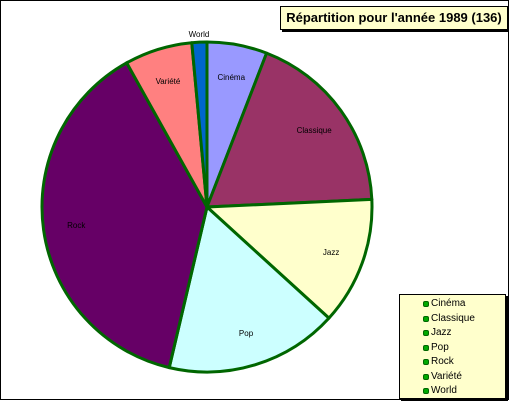 Image resolution: width=509 pixels, height=401 pixels. I want to click on pie-slice-pop, so click(249, 289).